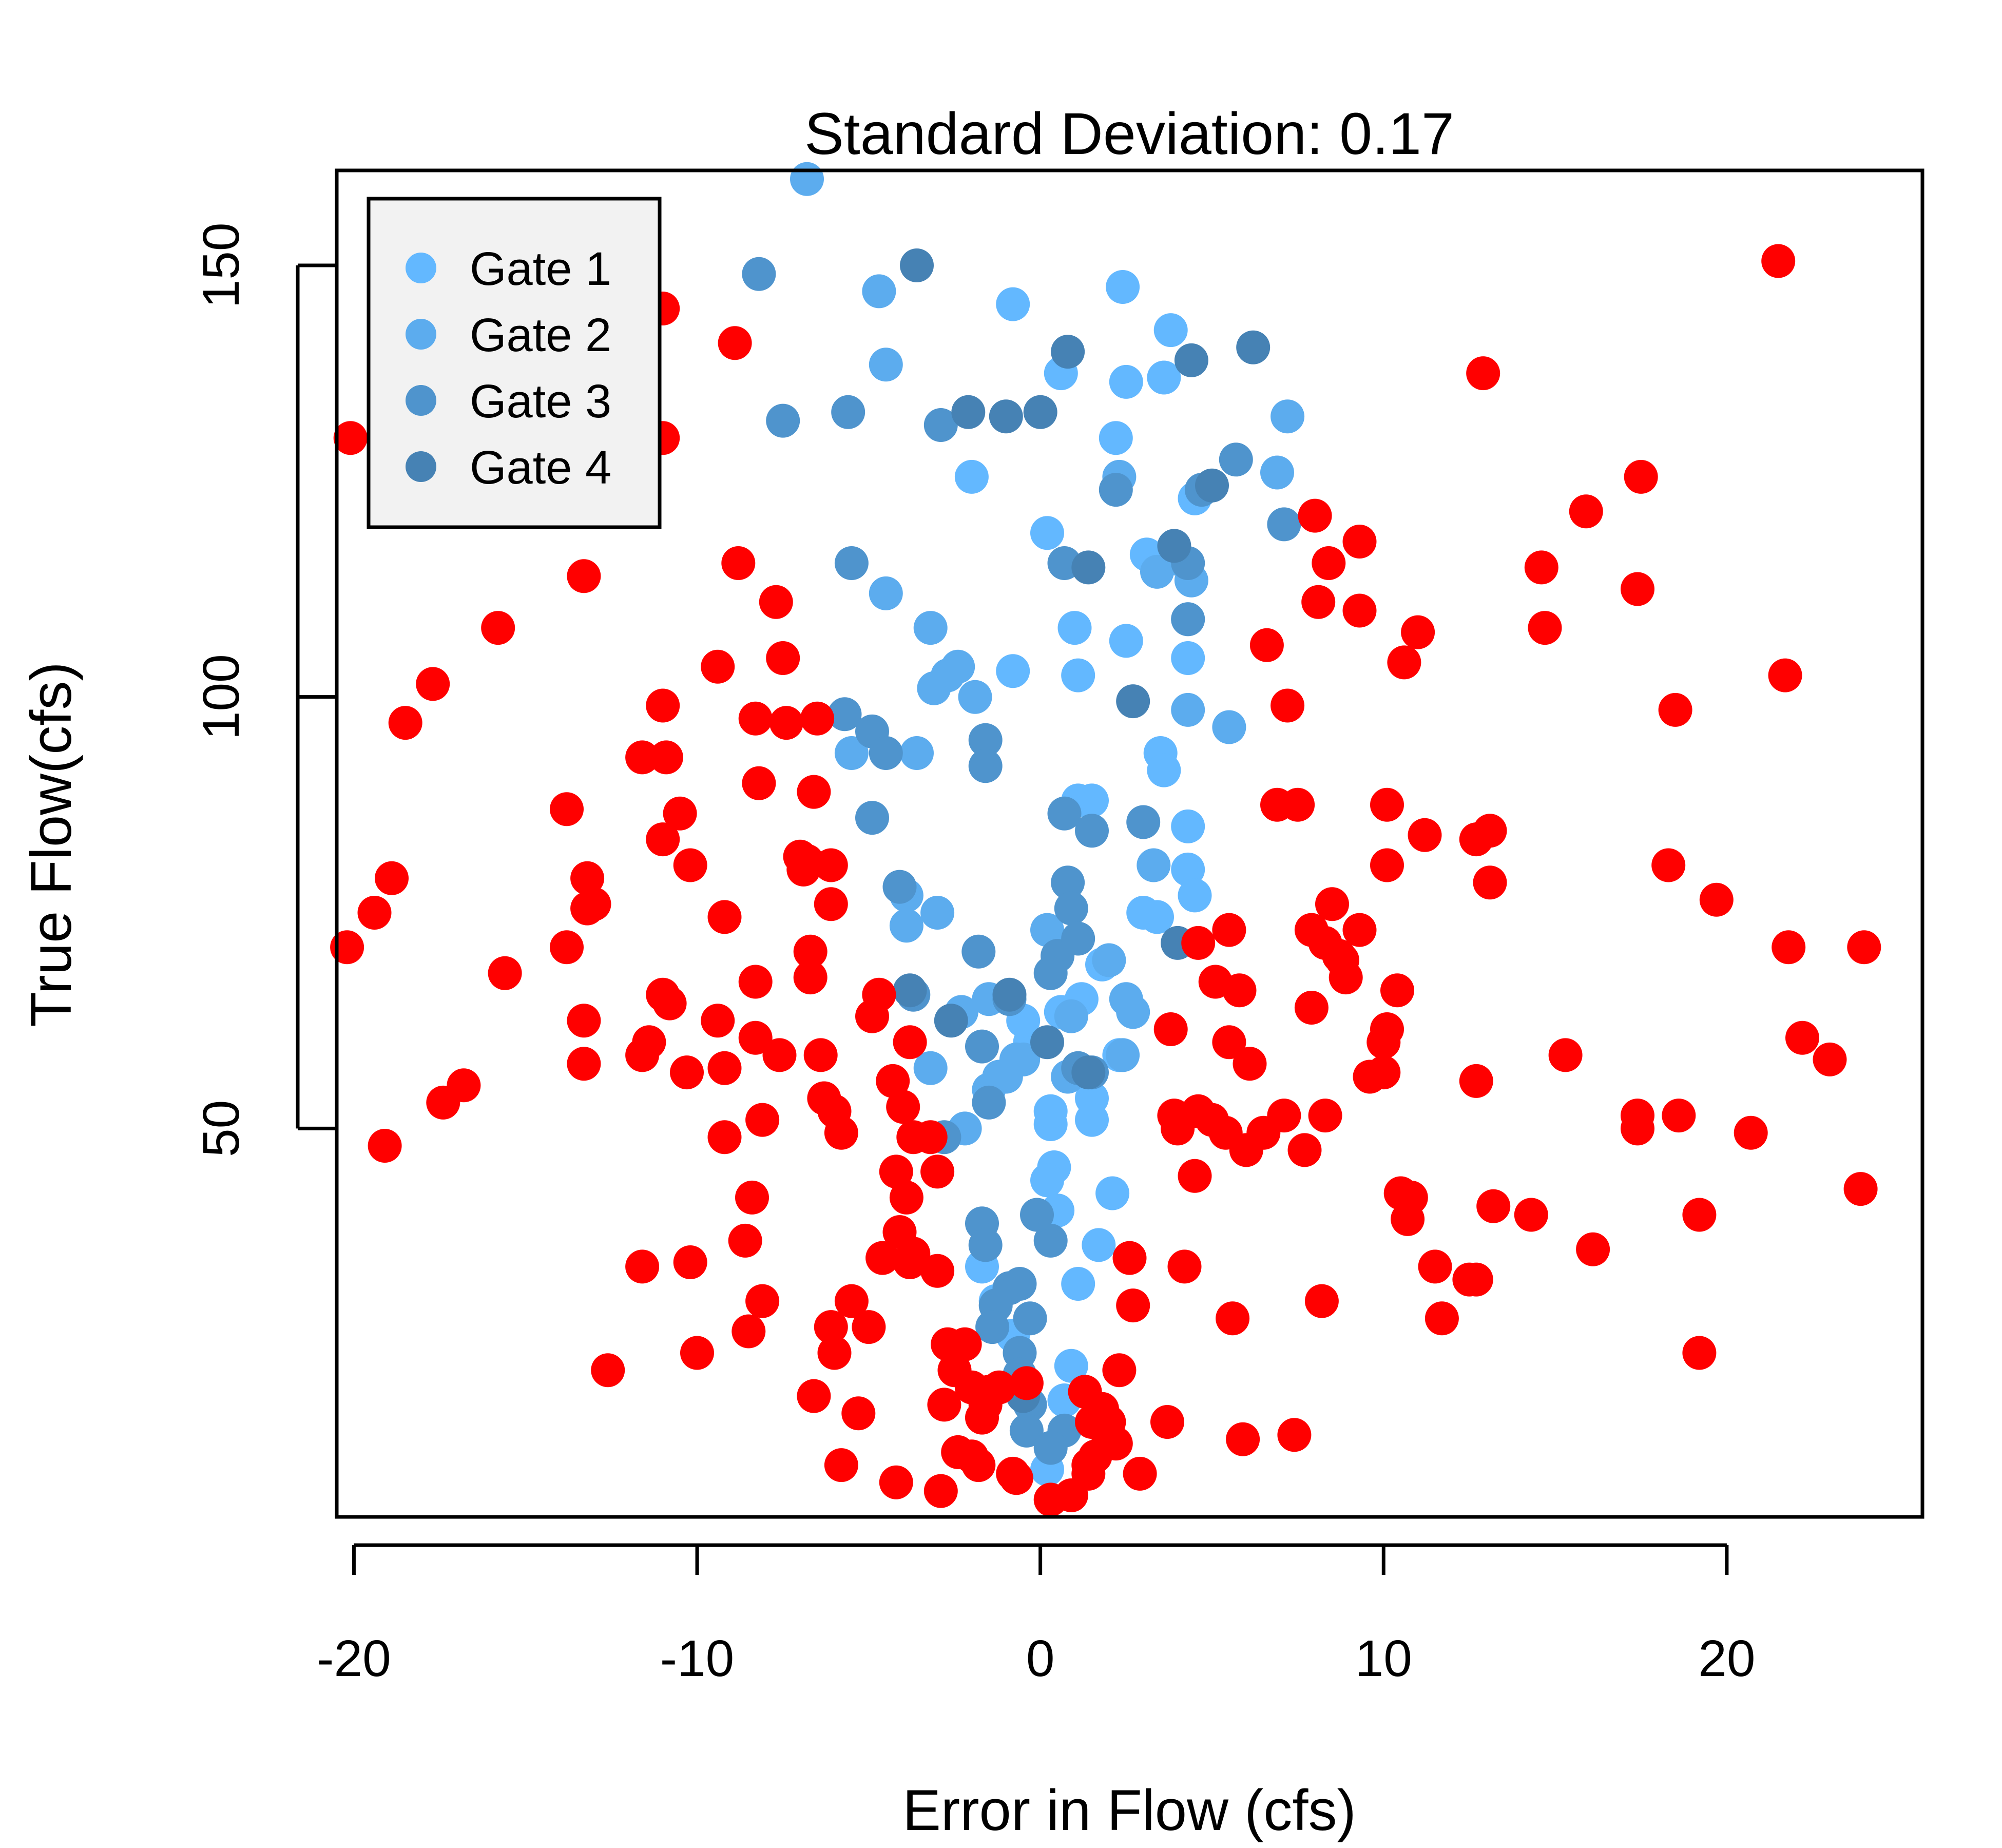  Describe the element at coordinates (1726, 1658) in the screenshot. I see `x-tick-label: 20` at that location.